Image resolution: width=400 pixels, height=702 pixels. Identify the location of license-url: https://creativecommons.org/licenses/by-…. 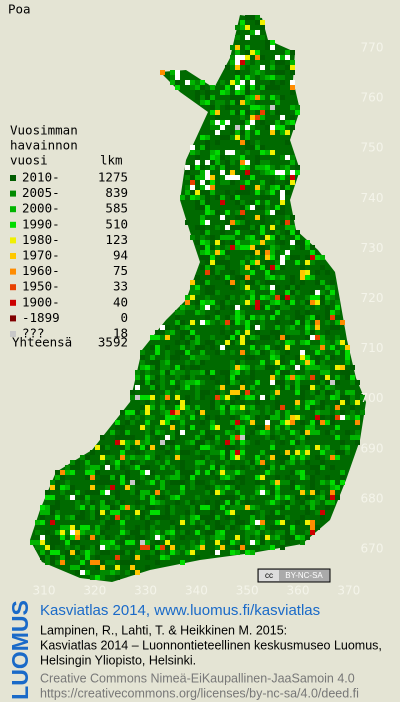
(199, 693).